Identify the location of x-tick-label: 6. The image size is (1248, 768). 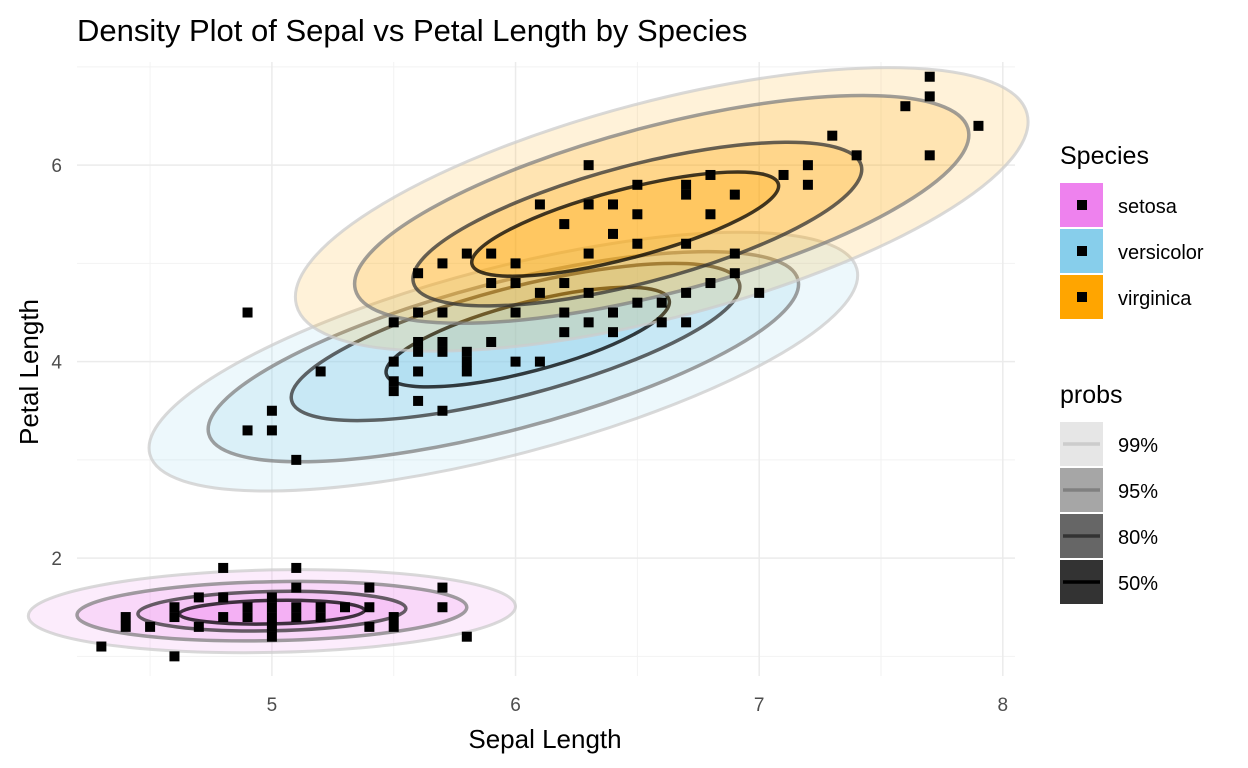
(515, 705).